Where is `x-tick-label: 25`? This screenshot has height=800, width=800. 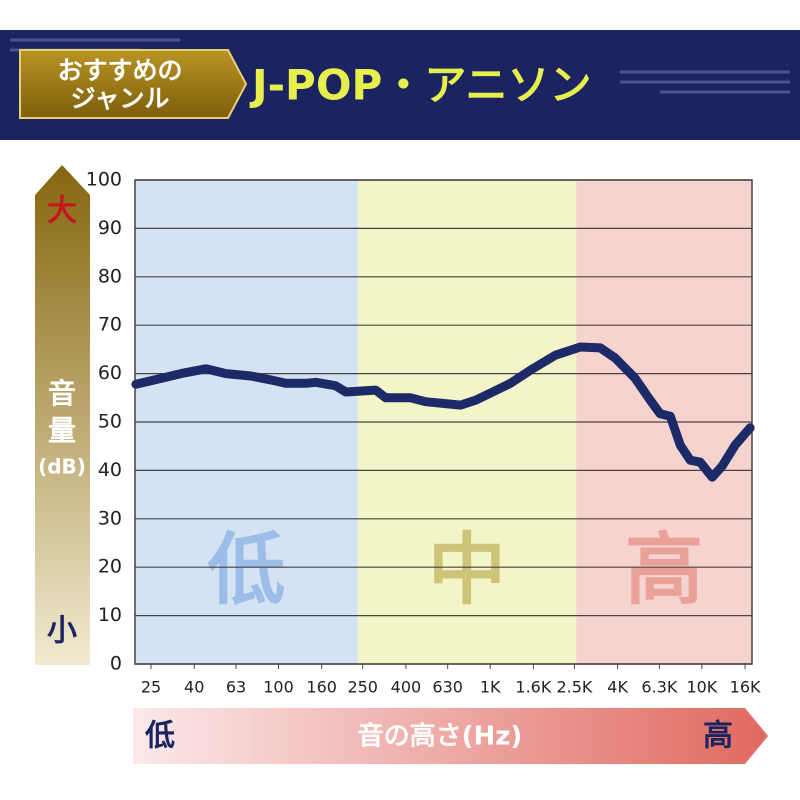 x-tick-label: 25 is located at coordinates (151, 687).